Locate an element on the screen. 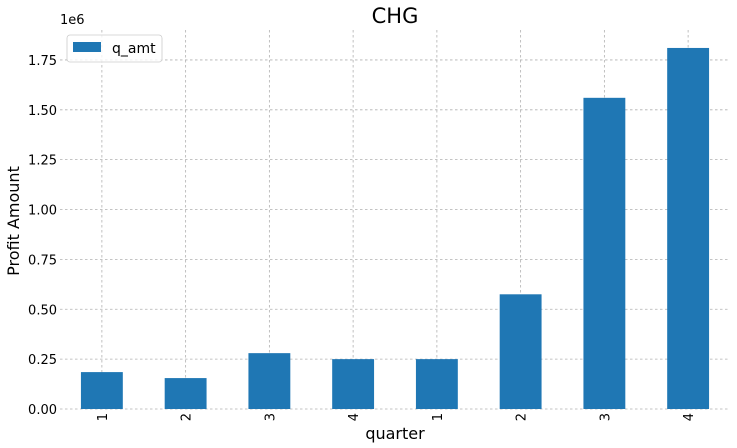 The height and width of the screenshot is (448, 737). legend-label: q_amt is located at coordinates (134, 49).